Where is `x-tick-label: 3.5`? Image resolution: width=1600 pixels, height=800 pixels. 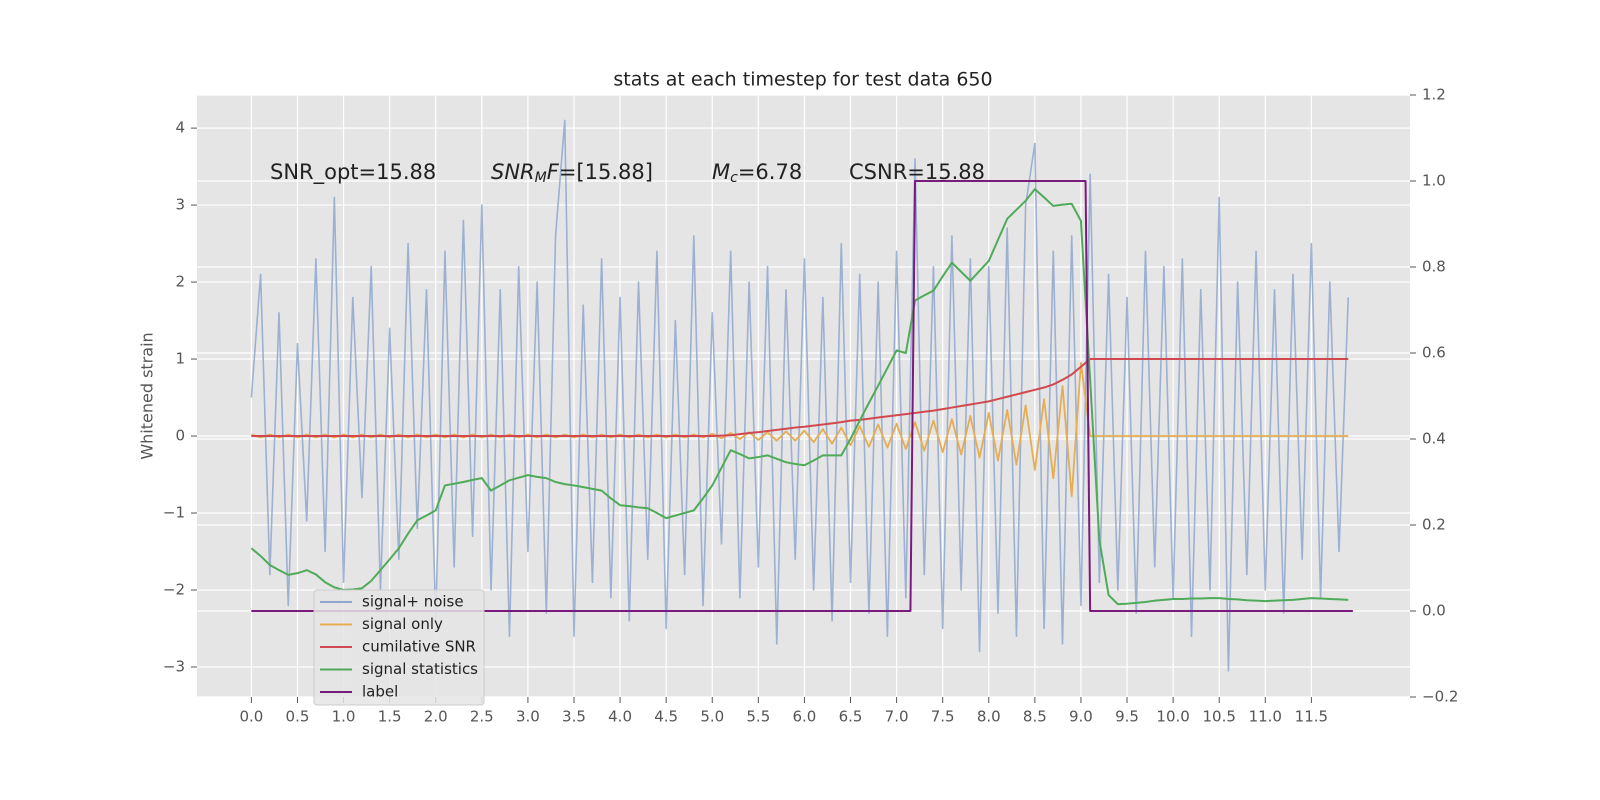 x-tick-label: 3.5 is located at coordinates (574, 717).